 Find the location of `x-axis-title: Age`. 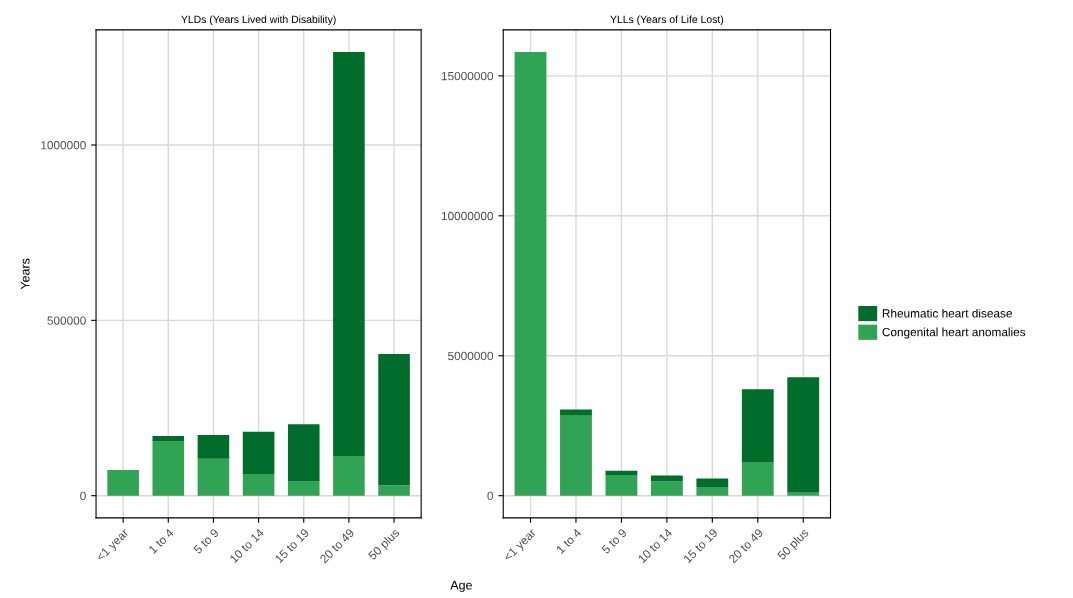

x-axis-title: Age is located at coordinates (461, 586).